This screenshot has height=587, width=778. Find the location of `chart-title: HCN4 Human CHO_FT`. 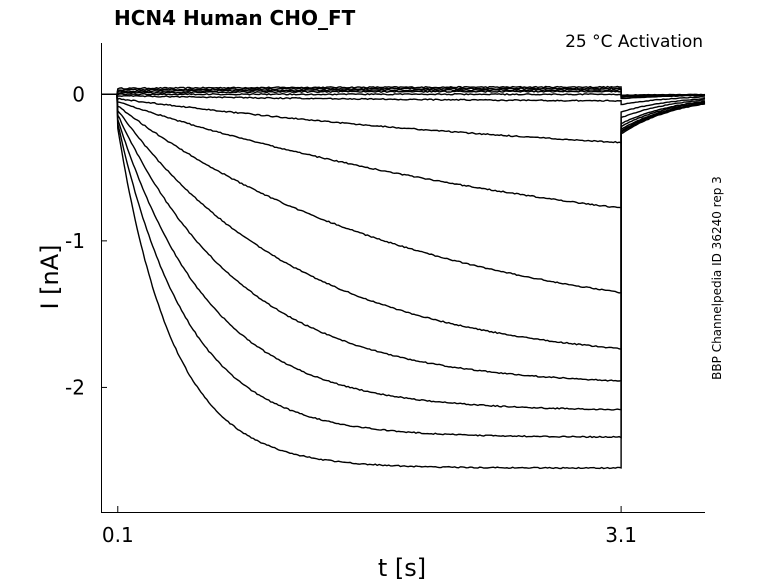

chart-title: HCN4 Human CHO_FT is located at coordinates (235, 18).